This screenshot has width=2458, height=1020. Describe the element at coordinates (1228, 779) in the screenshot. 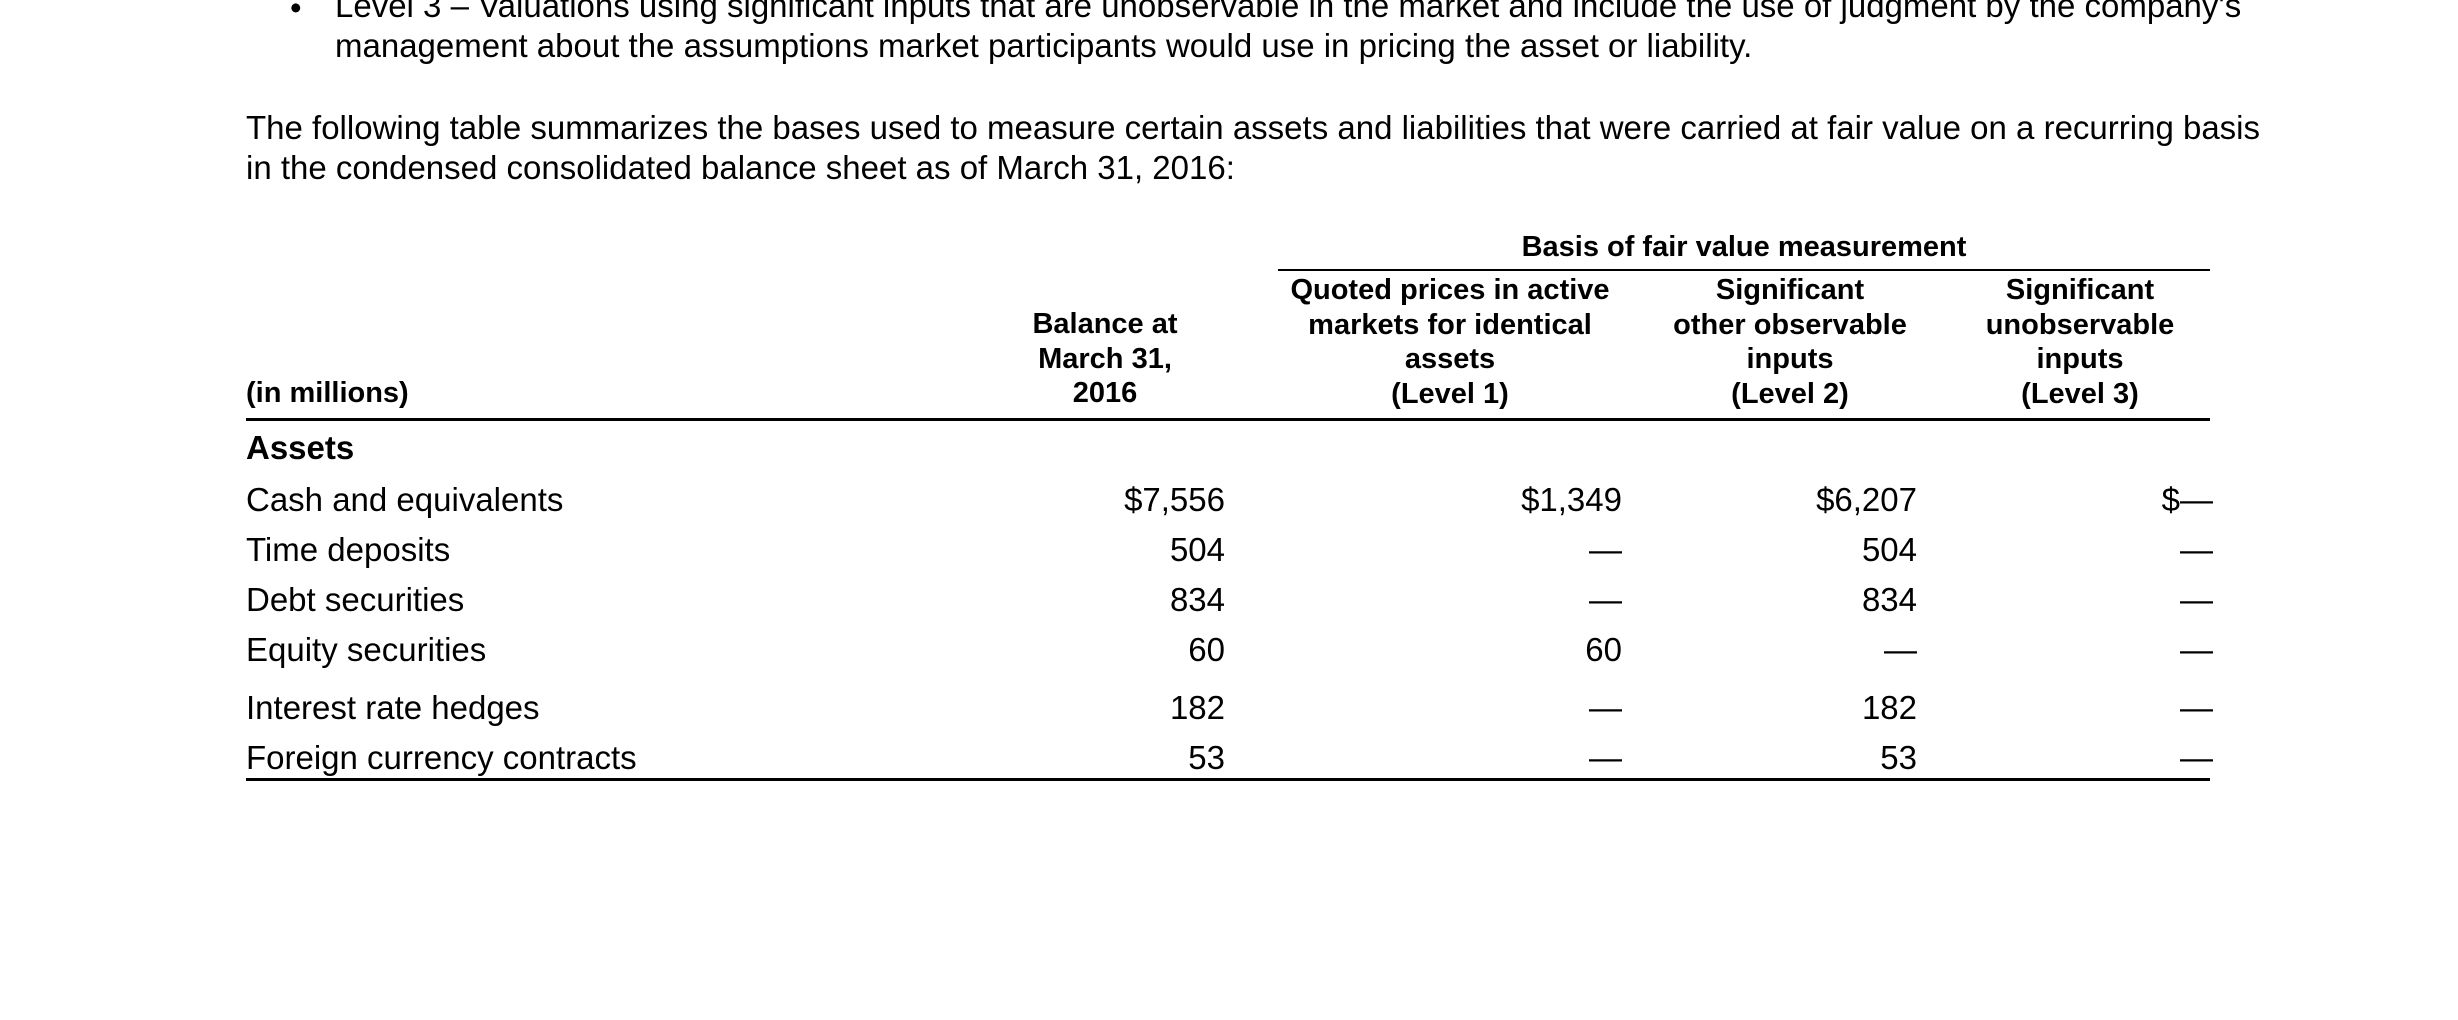

I see `table-bottom-rule` at that location.